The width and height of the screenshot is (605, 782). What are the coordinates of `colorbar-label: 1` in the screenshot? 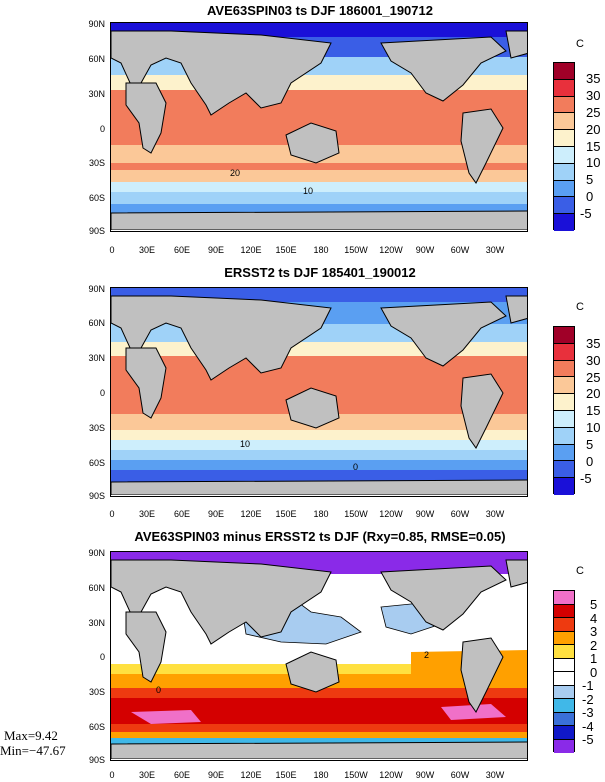 It's located at (594, 658).